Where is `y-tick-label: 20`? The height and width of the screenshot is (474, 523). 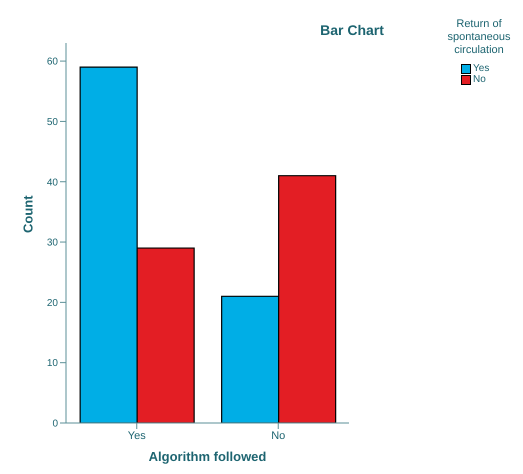 y-tick-label: 20 is located at coordinates (52, 303).